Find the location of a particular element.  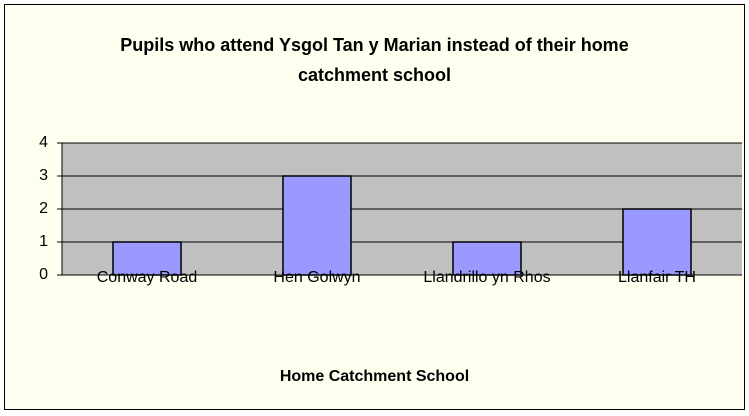

y-tick-label: 4 is located at coordinates (43, 142).